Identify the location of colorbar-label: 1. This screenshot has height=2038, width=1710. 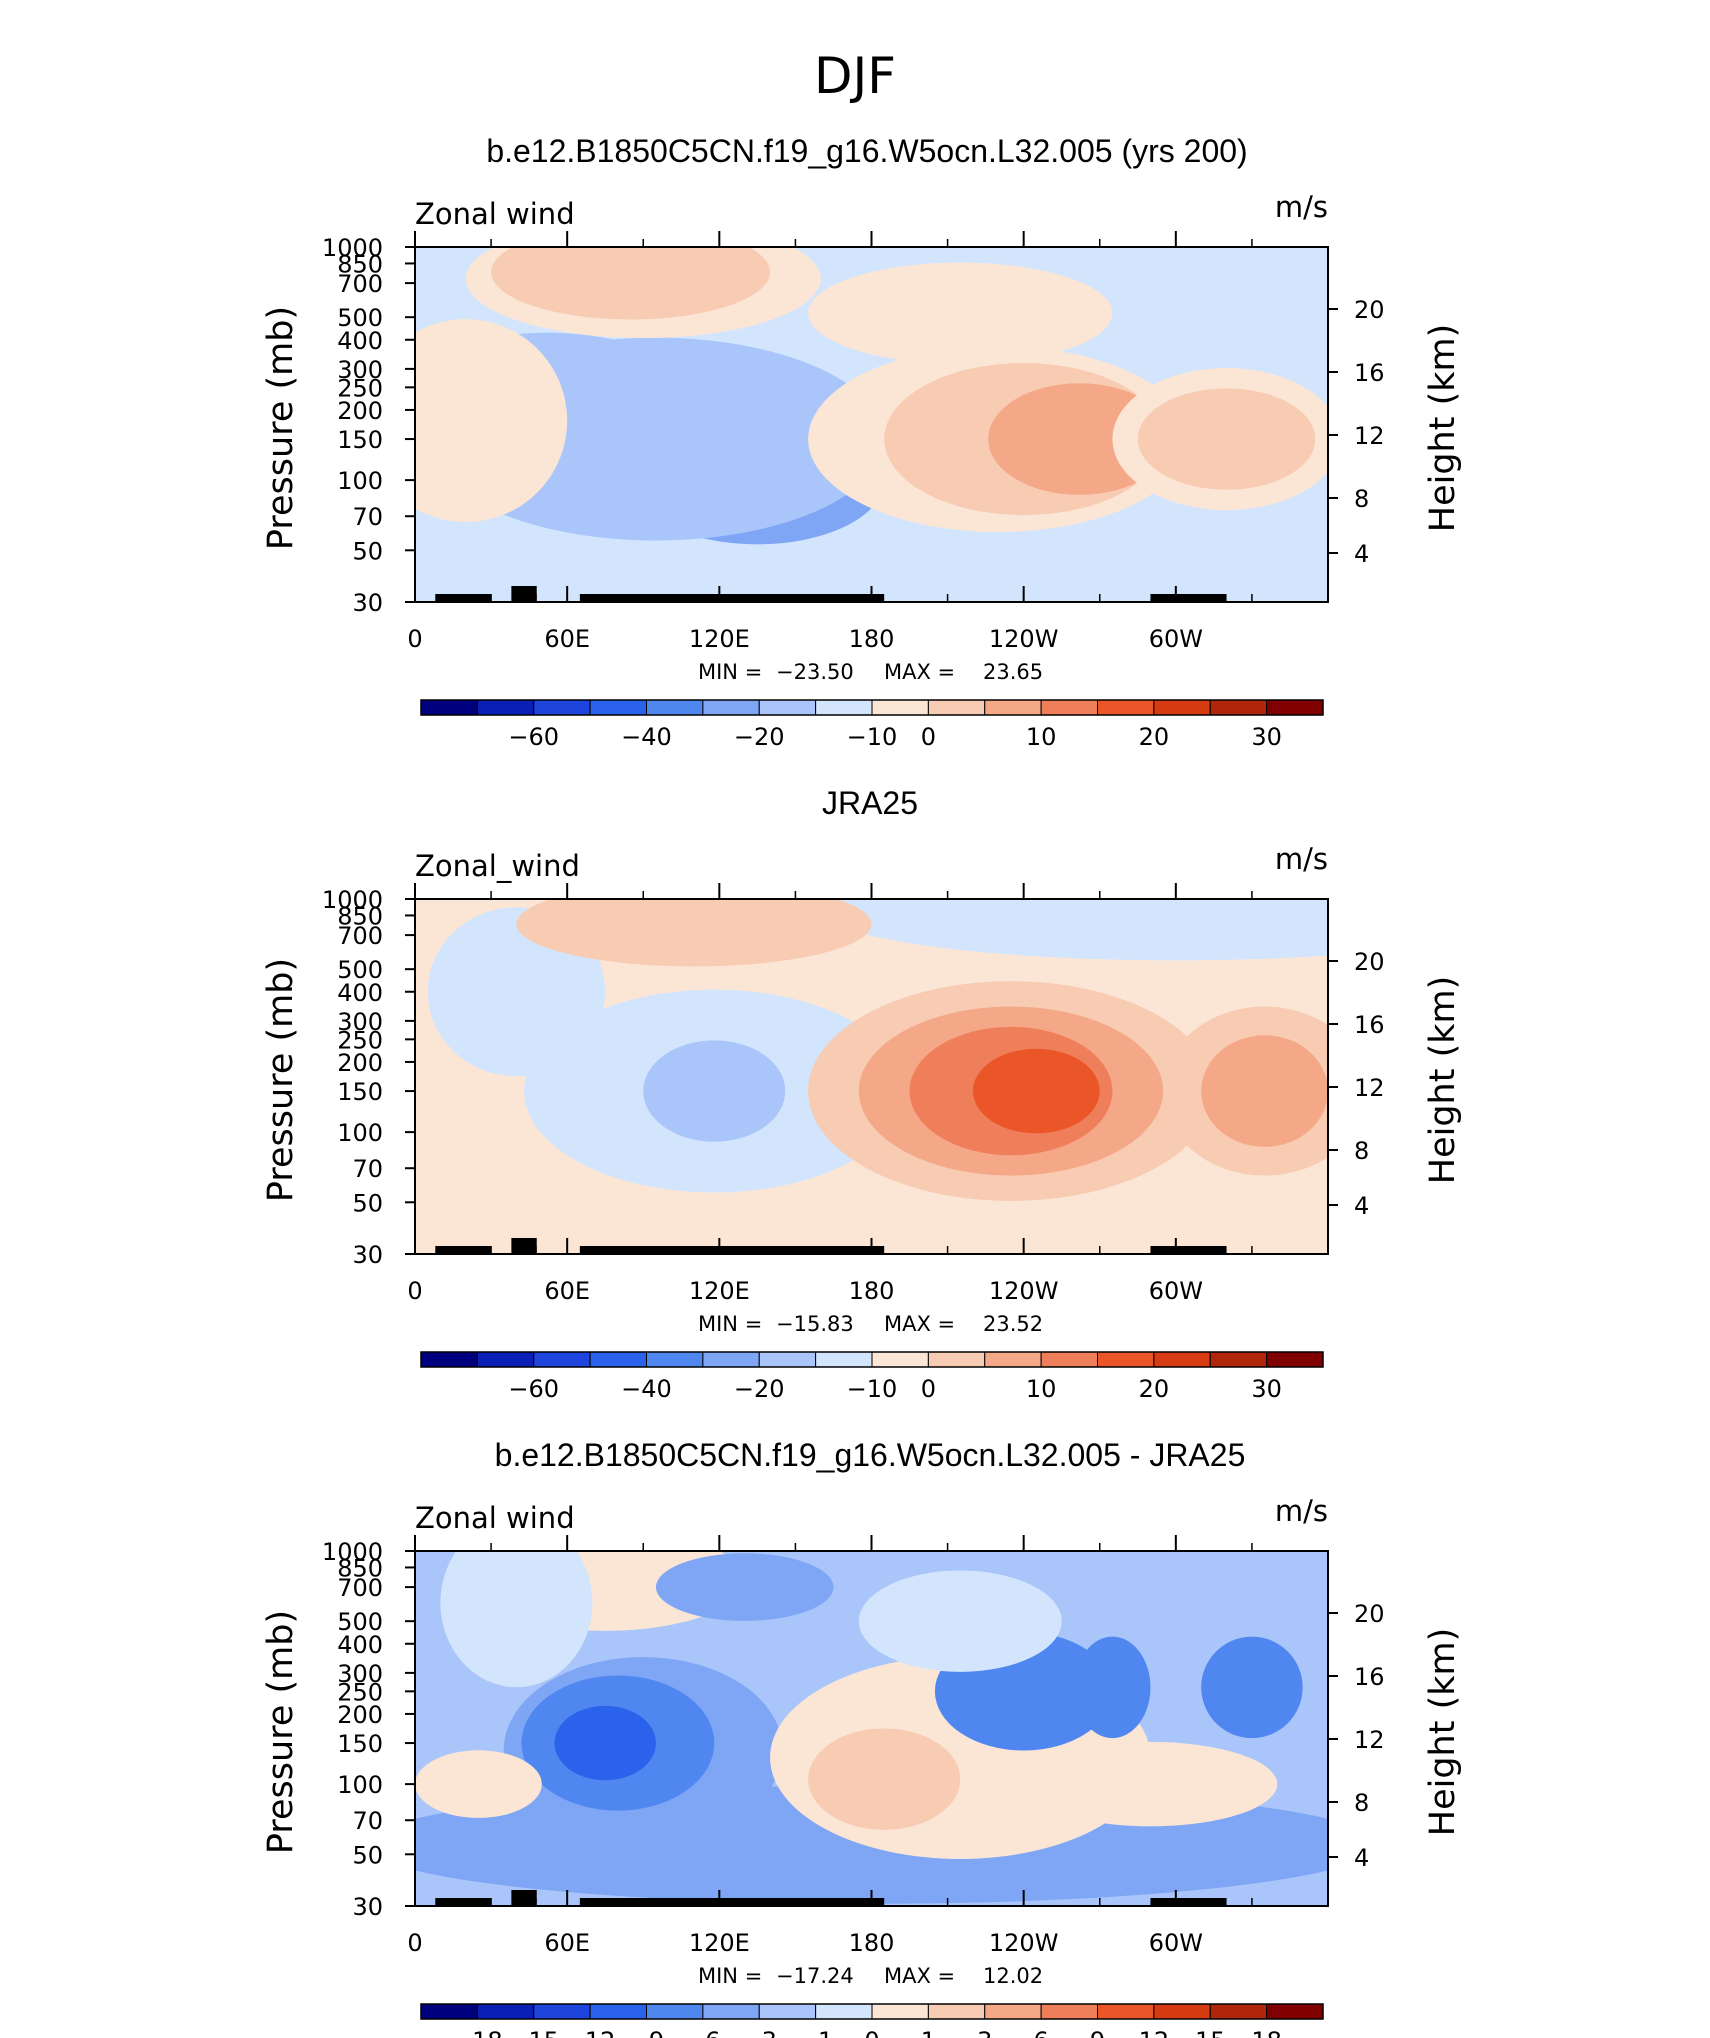
(928, 2032).